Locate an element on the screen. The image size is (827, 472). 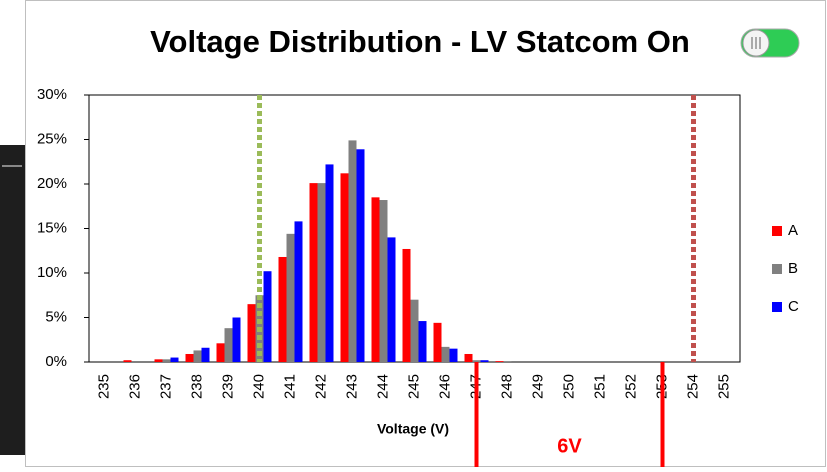
x-tick-label: 246 is located at coordinates (444, 386).